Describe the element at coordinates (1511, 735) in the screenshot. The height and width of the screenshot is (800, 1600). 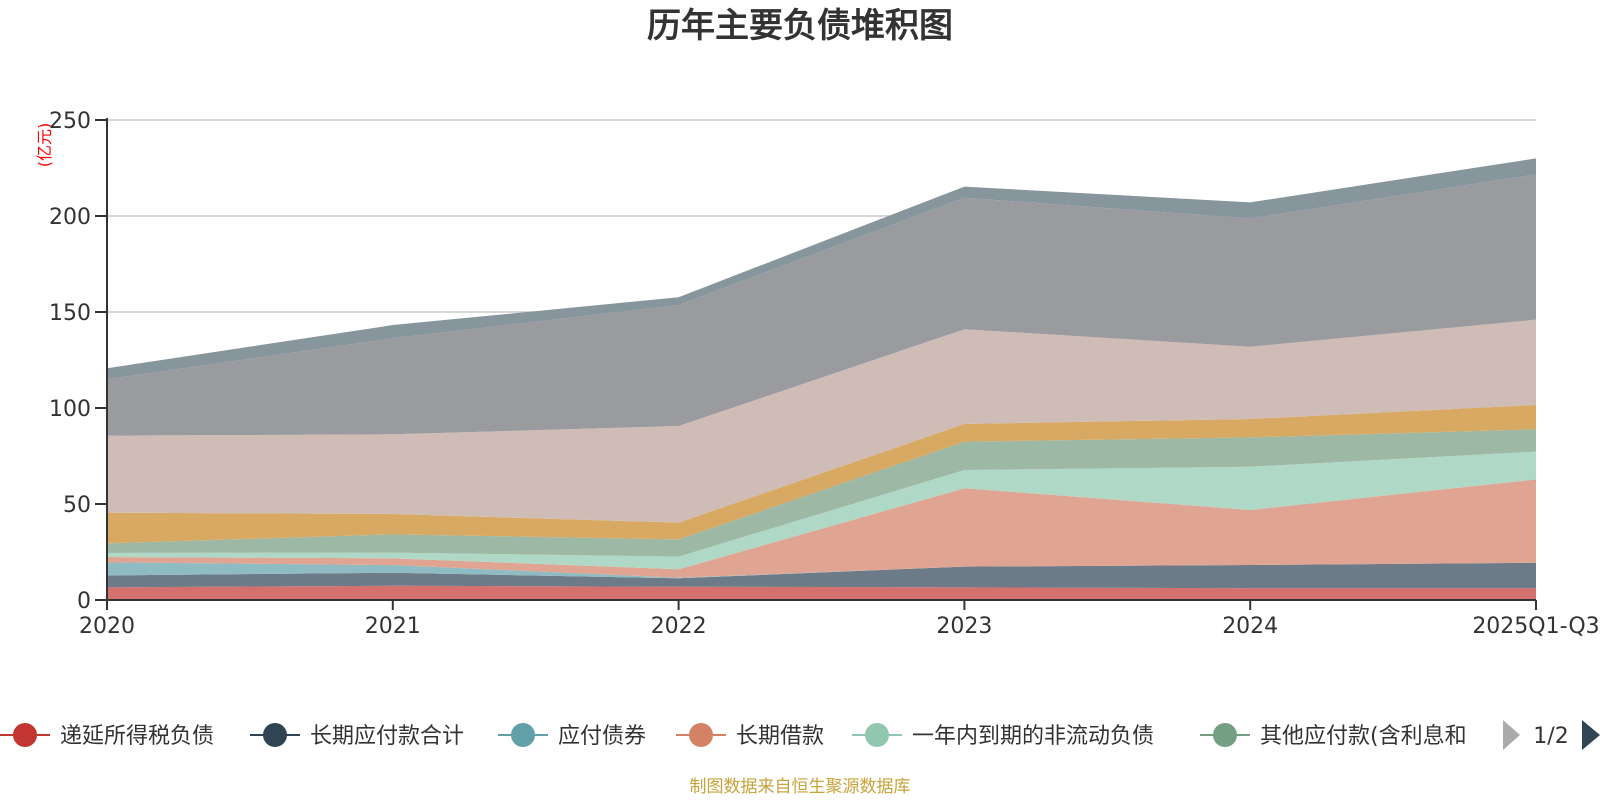
I see `triangle-left-icon` at that location.